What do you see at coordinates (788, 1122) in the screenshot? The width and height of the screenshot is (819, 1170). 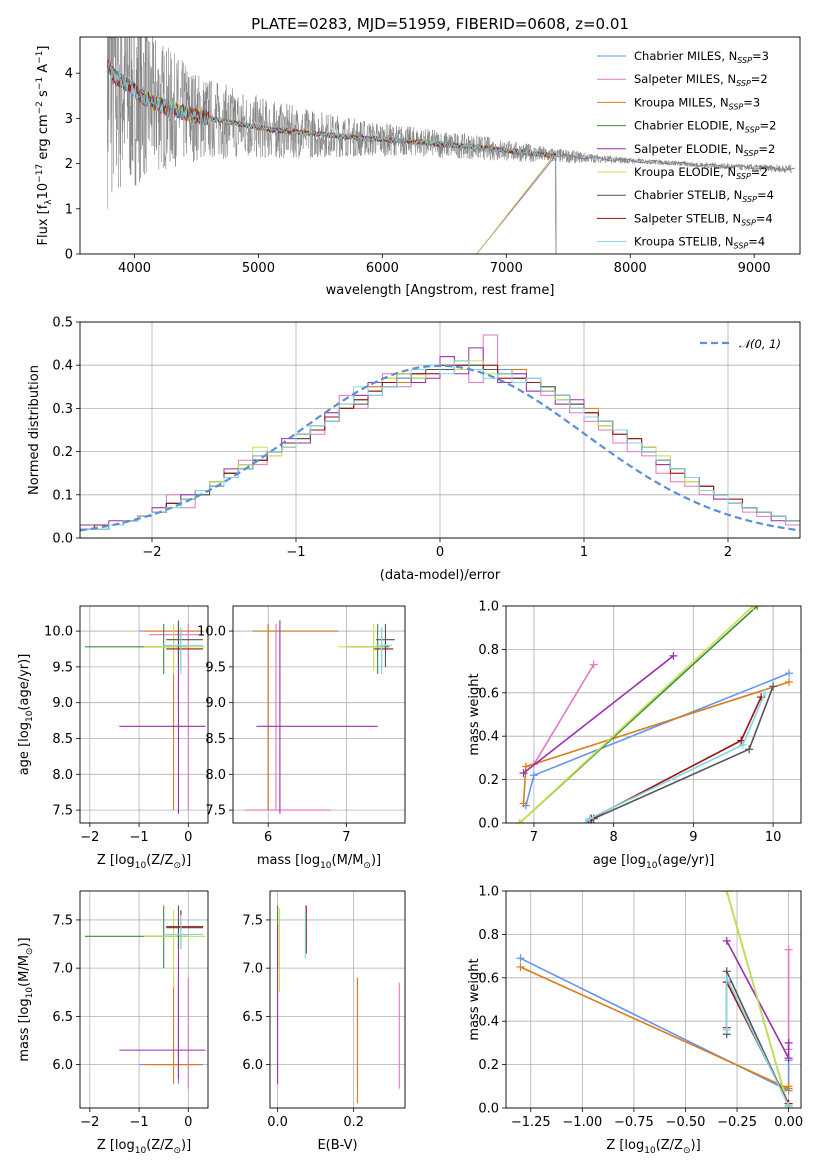 I see `x-tick-label: 0.00` at bounding box center [788, 1122].